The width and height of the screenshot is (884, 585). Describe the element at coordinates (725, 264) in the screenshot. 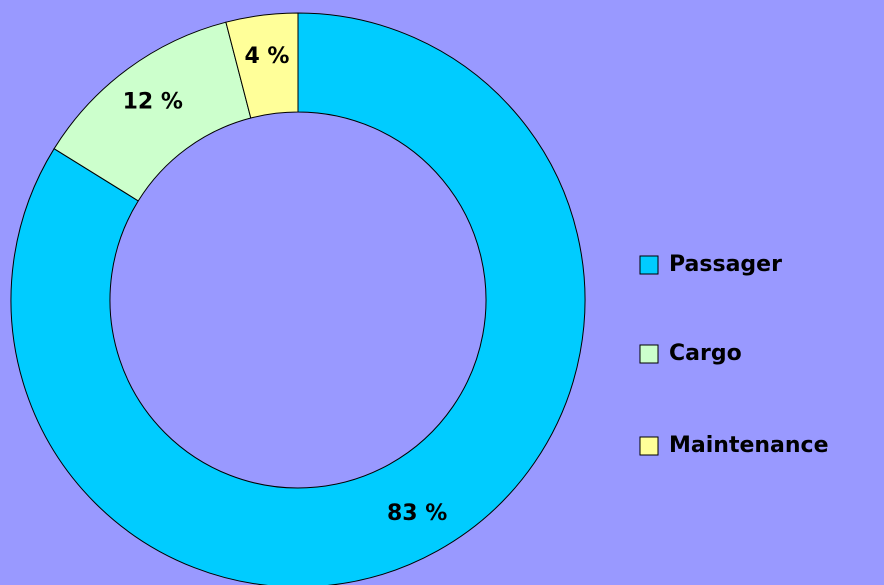

I see `legend-label: Passager` at that location.